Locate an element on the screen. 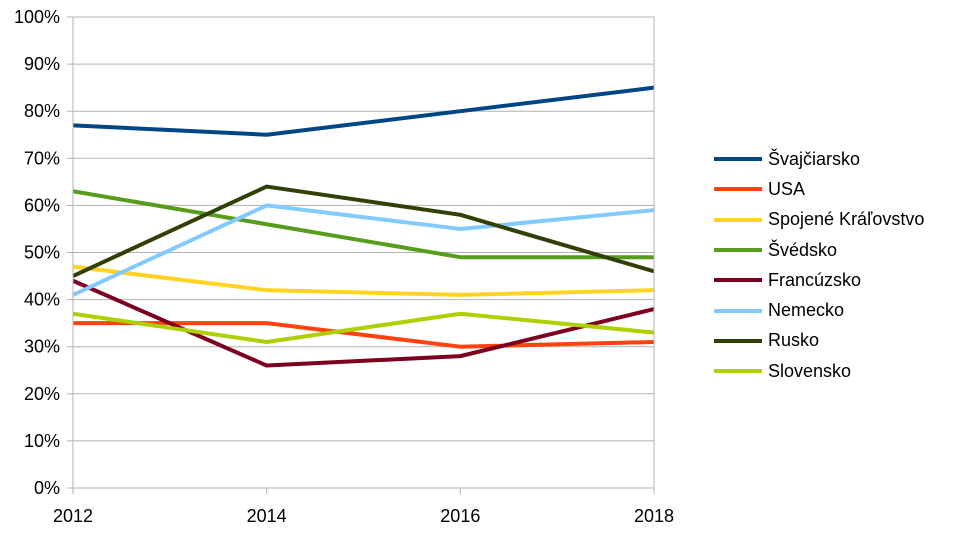  y-tick-label: 90% is located at coordinates (42, 64).